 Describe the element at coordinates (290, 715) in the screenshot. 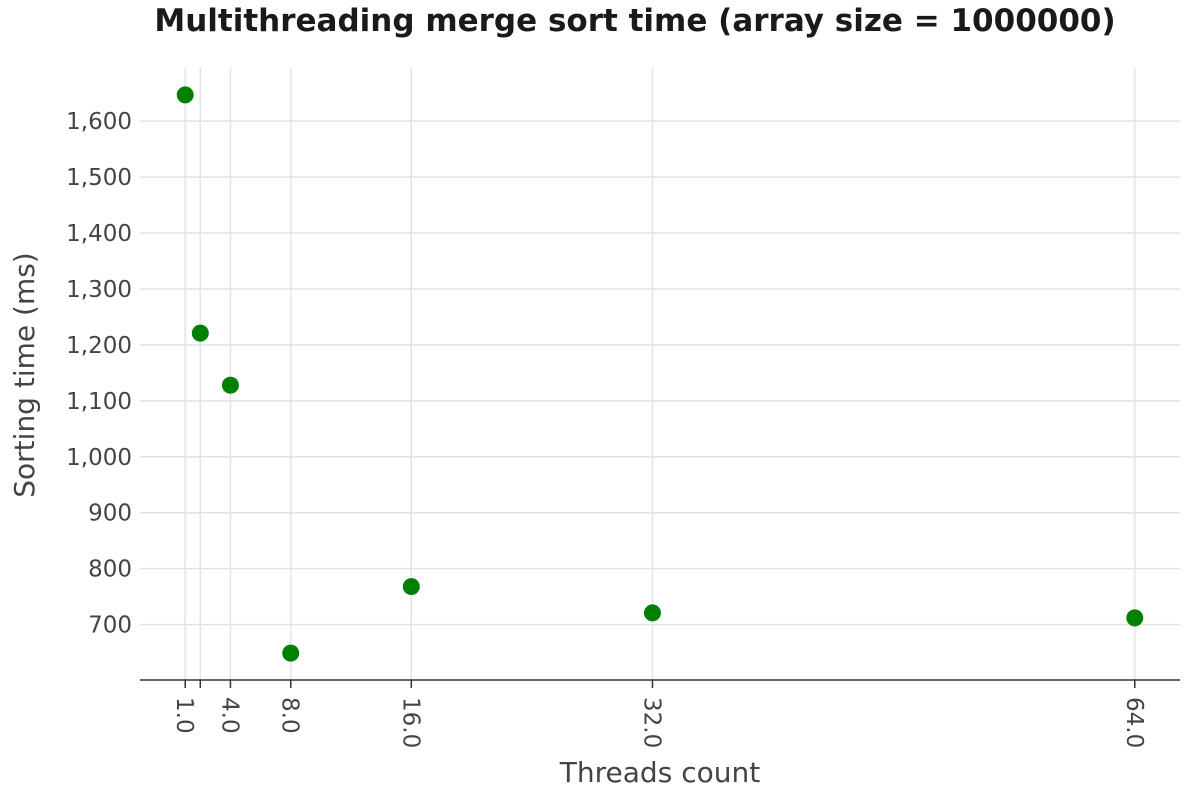

I see `x-tick-label: 8.0` at that location.